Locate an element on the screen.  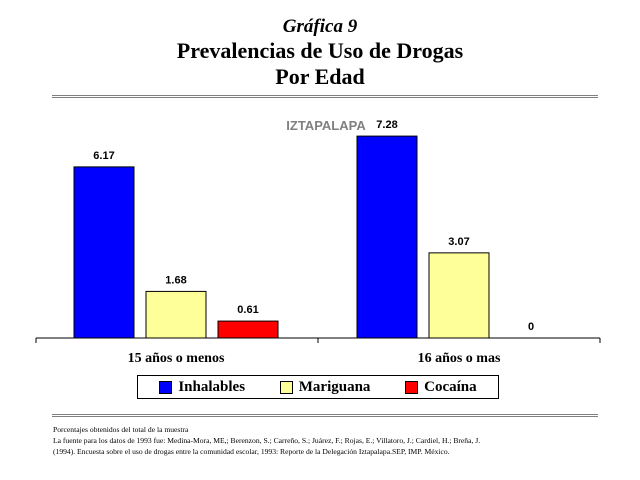
divider-top is located at coordinates (325, 96).